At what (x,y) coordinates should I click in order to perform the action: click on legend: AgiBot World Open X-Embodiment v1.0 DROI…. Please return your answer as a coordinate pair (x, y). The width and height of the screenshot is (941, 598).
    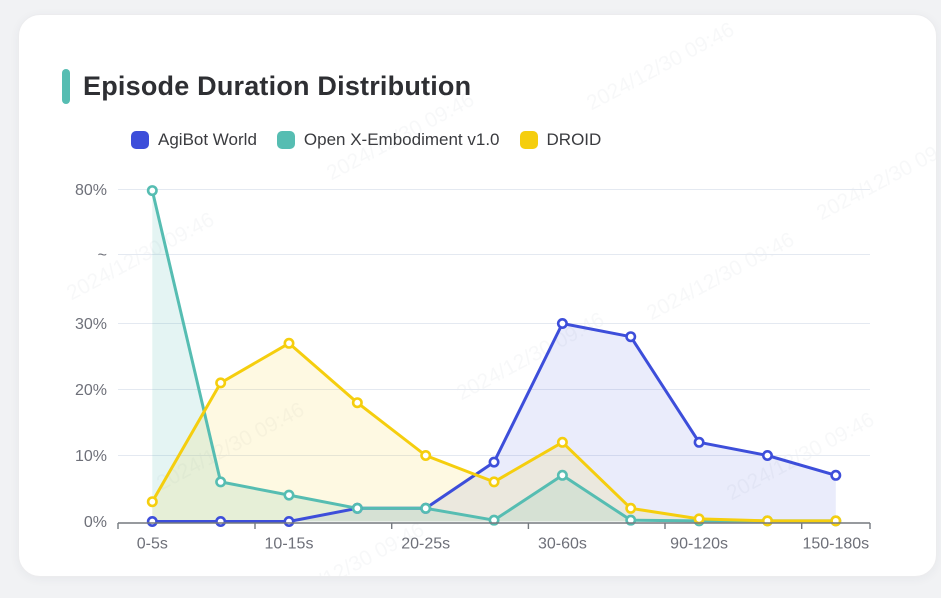
    Looking at the image, I should click on (366, 140).